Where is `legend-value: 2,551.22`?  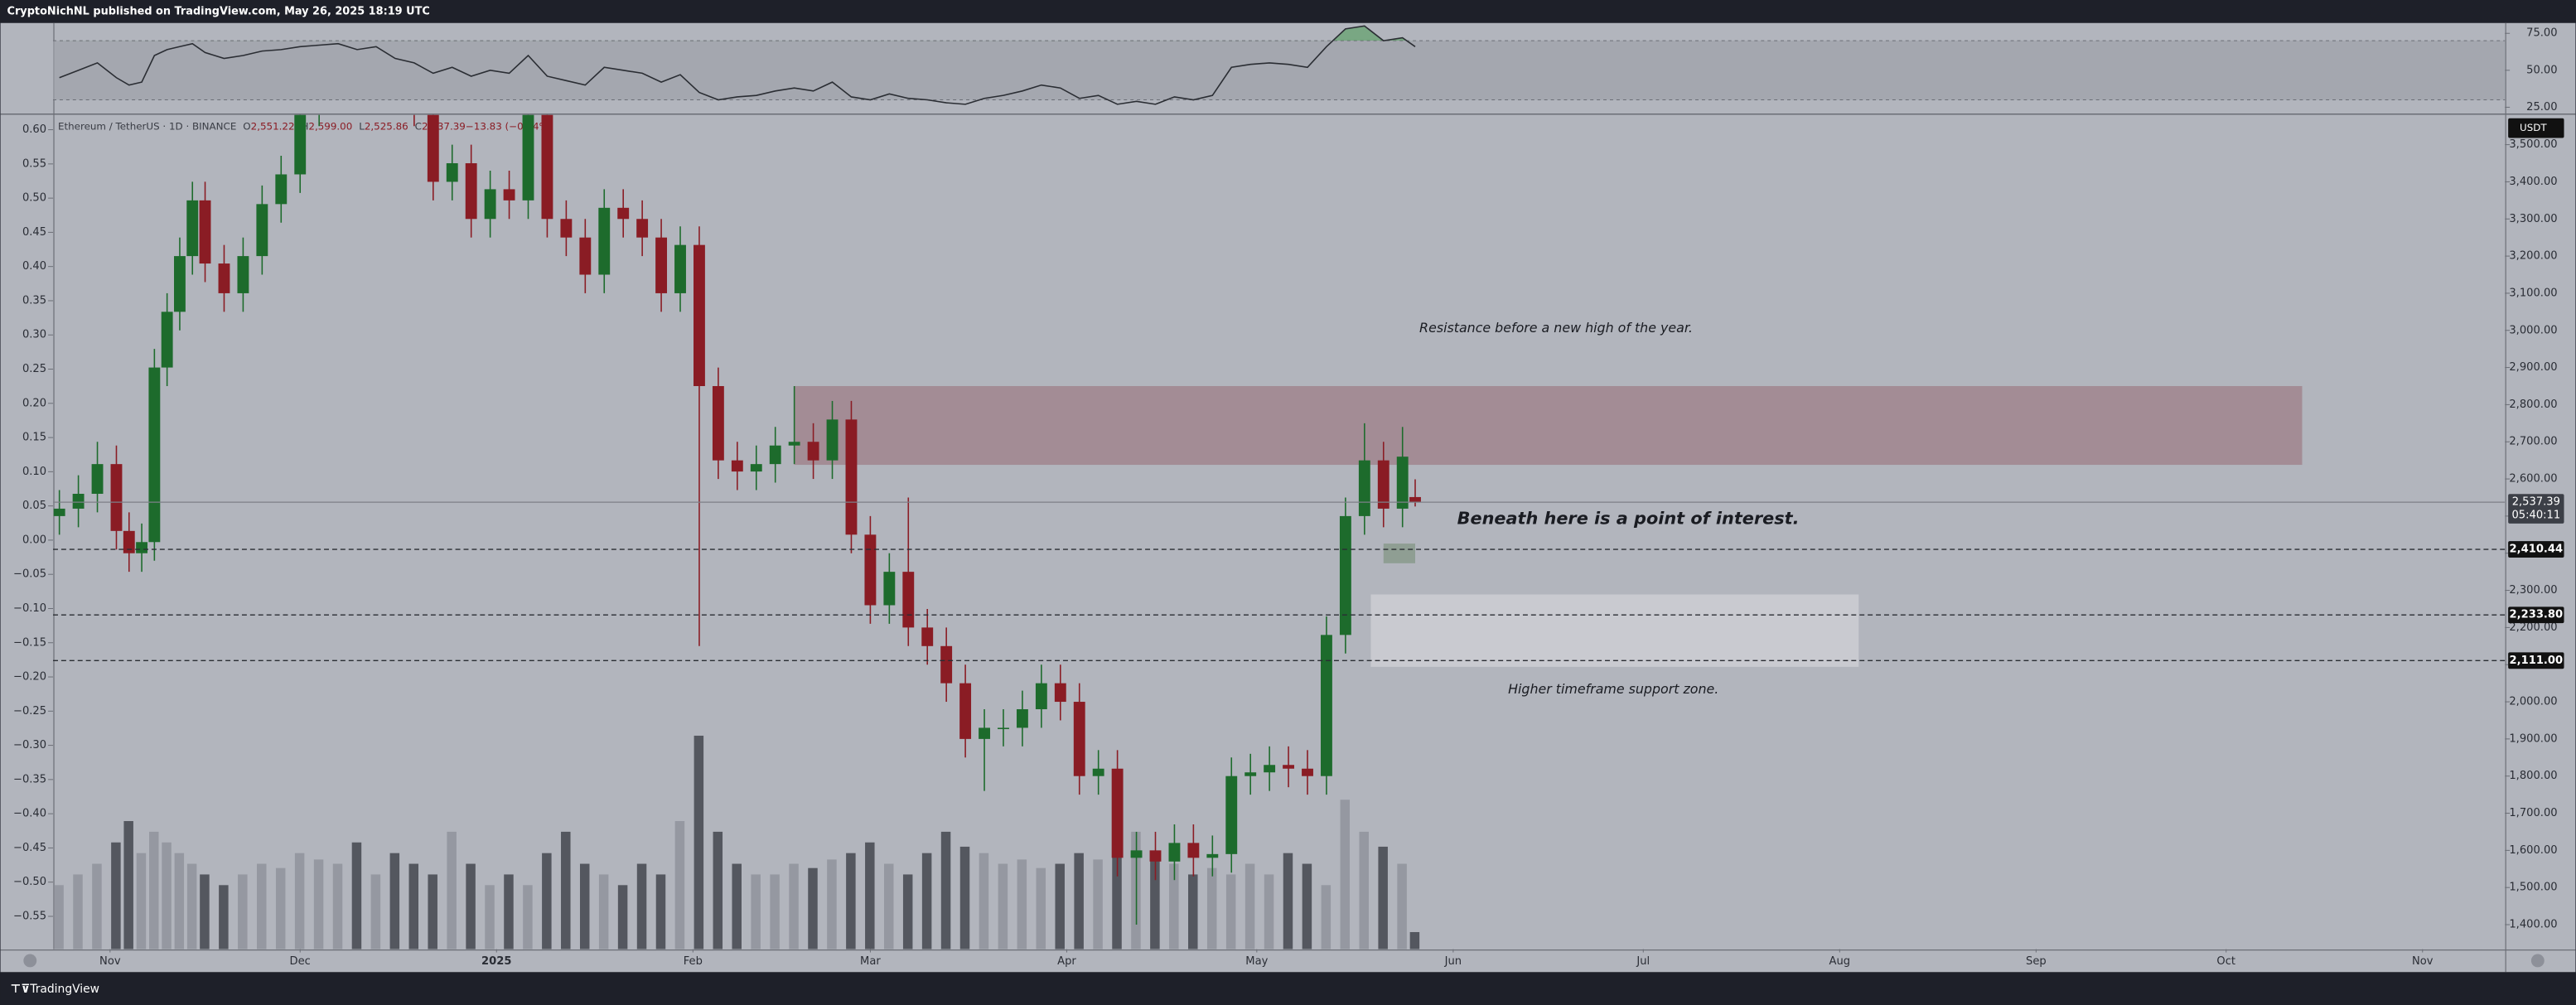
legend-value: 2,551.22 is located at coordinates (273, 126).